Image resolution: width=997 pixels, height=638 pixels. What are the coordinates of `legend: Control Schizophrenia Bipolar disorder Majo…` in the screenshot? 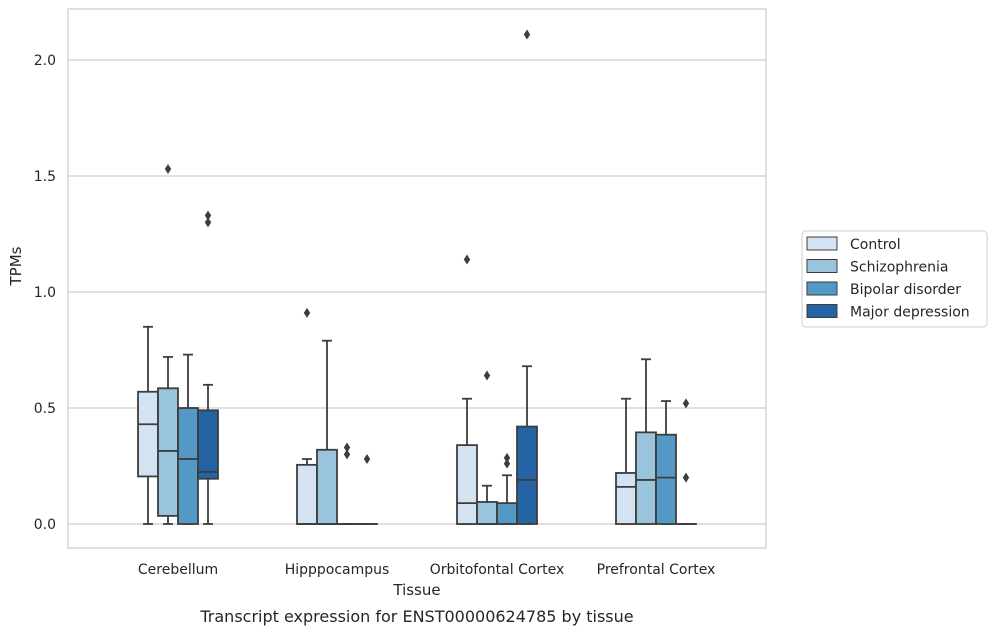 It's located at (894, 279).